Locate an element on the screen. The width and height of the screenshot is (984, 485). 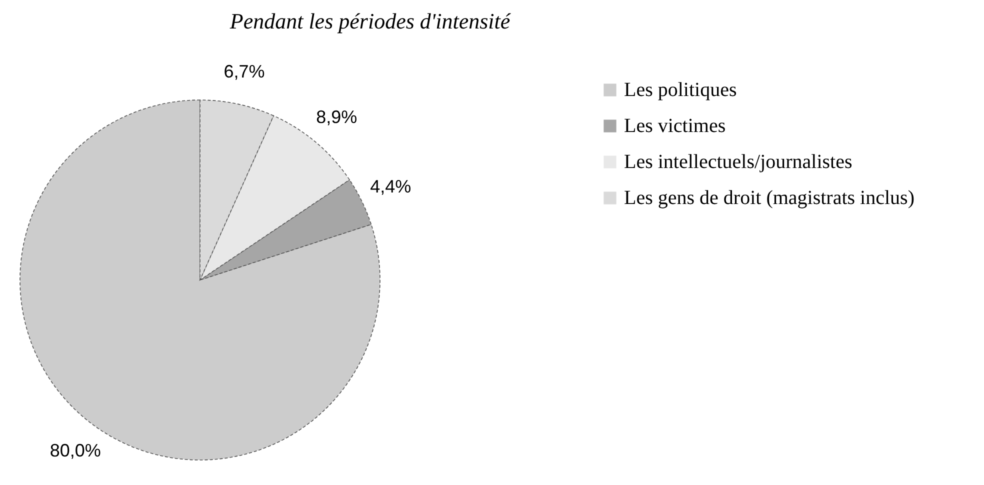
data-label: 80,0% is located at coordinates (75, 450).